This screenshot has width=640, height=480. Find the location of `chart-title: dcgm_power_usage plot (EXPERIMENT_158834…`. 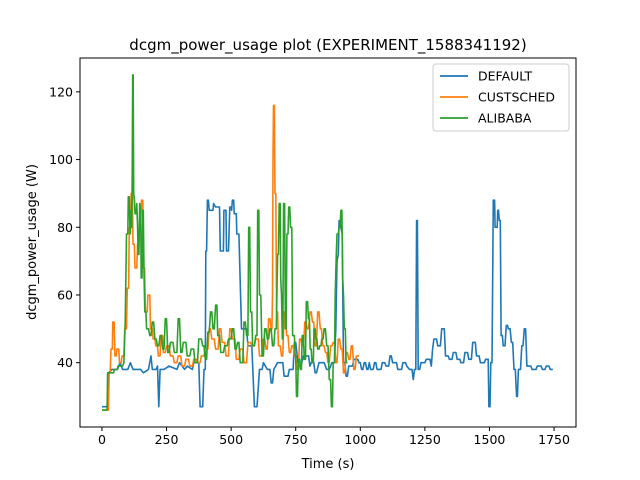

chart-title: dcgm_power_usage plot (EXPERIMENT_158834… is located at coordinates (327, 45).